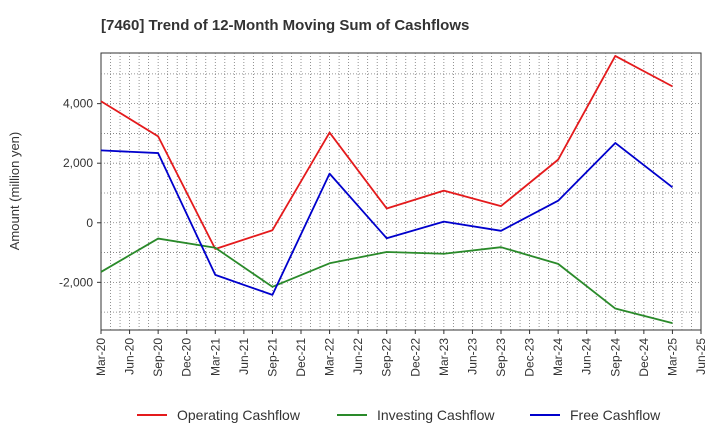 The height and width of the screenshot is (440, 720). What do you see at coordinates (89, 223) in the screenshot?
I see `y-tick-label: 0` at bounding box center [89, 223].